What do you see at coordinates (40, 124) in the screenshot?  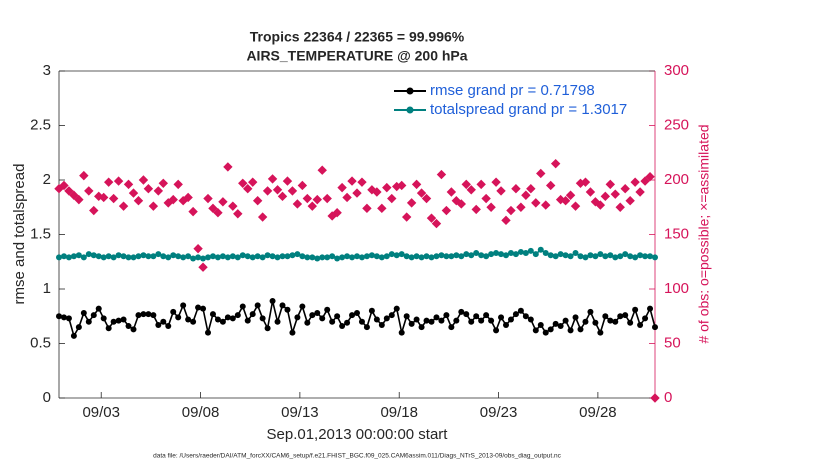 I see `y-tick-label: 2.5` at bounding box center [40, 124].